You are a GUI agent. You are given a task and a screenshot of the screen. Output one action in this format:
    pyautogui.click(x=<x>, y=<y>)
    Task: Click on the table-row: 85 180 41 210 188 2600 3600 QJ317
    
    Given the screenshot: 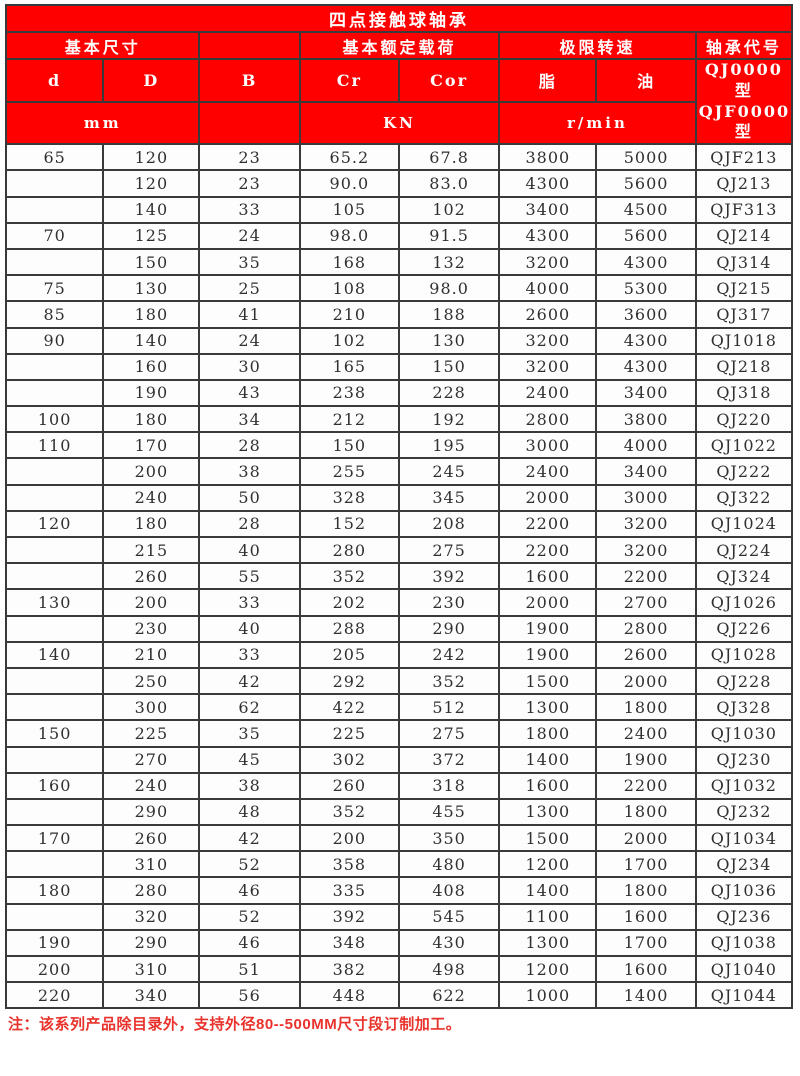 What is the action you would take?
    pyautogui.click(x=399, y=314)
    